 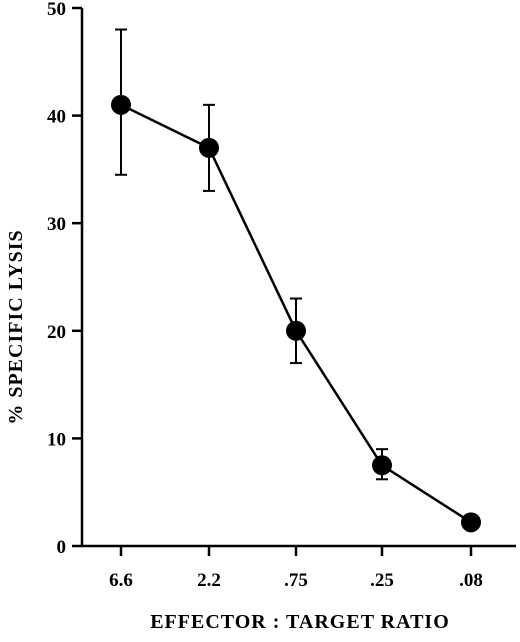 What do you see at coordinates (471, 522) in the screenshot?
I see `data-point-.08` at bounding box center [471, 522].